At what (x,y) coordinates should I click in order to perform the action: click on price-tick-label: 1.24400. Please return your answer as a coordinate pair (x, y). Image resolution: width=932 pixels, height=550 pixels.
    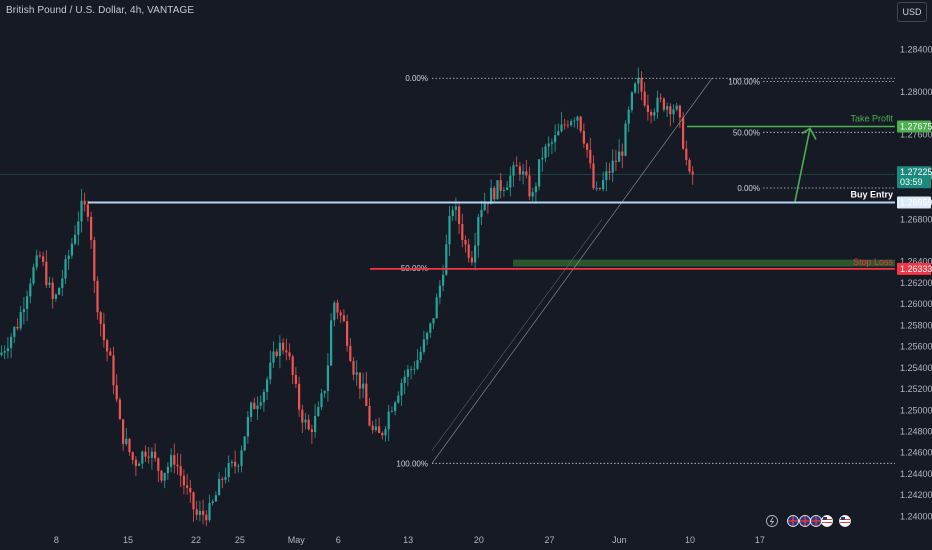
    Looking at the image, I should click on (916, 474).